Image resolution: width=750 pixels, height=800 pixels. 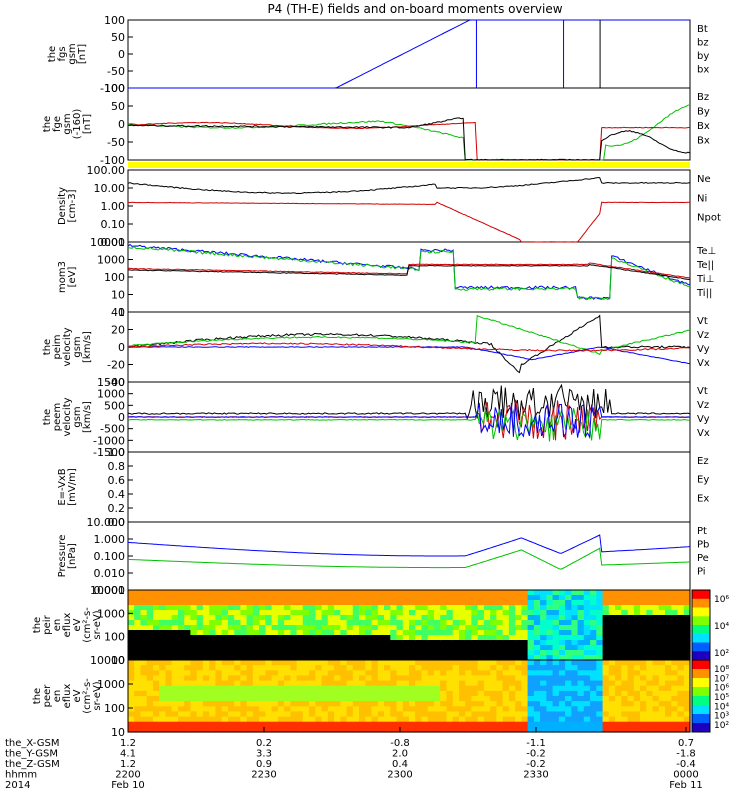 I want to click on y-tick-label: 0.6, so click(x=117, y=480).